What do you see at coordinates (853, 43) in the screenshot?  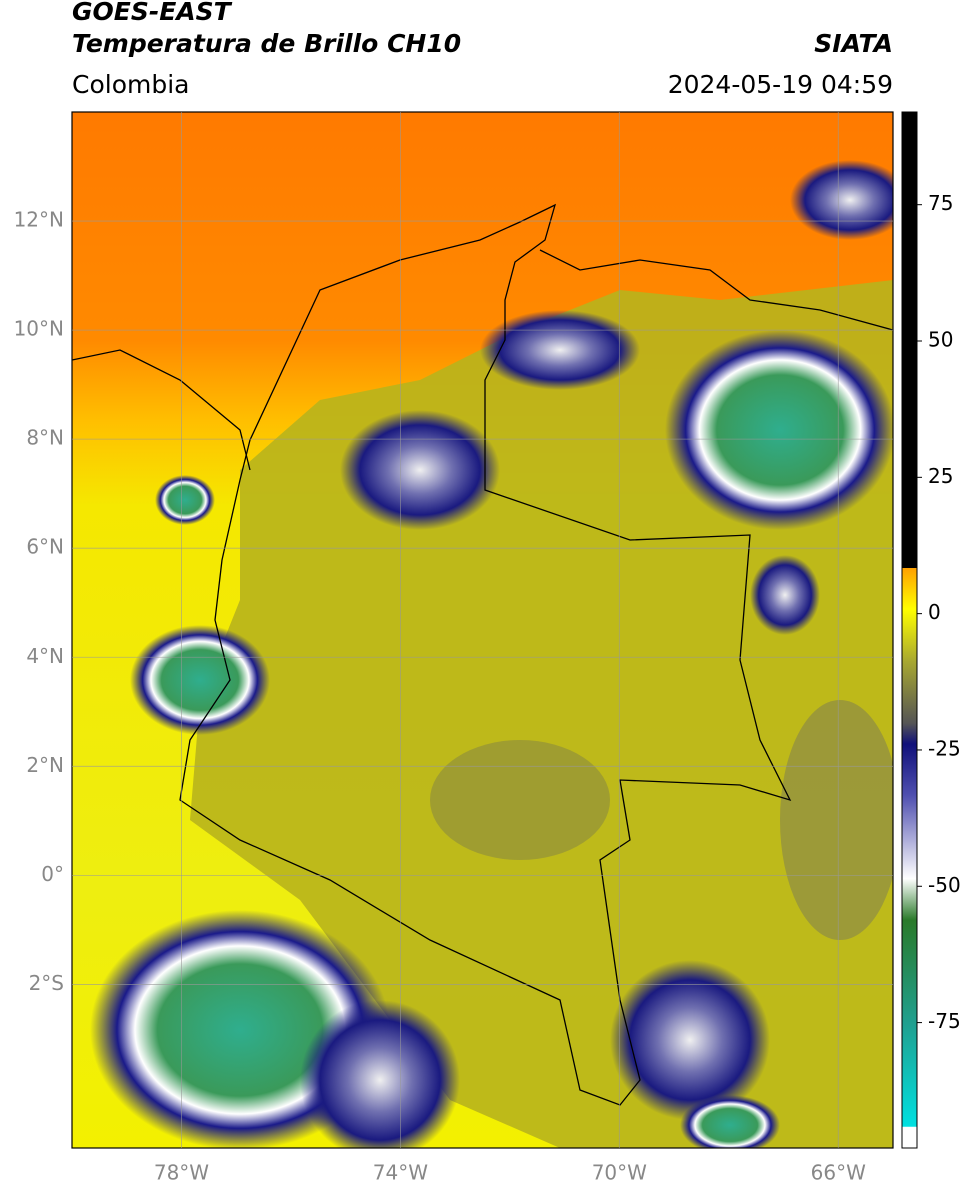 I see `source: SIATA` at bounding box center [853, 43].